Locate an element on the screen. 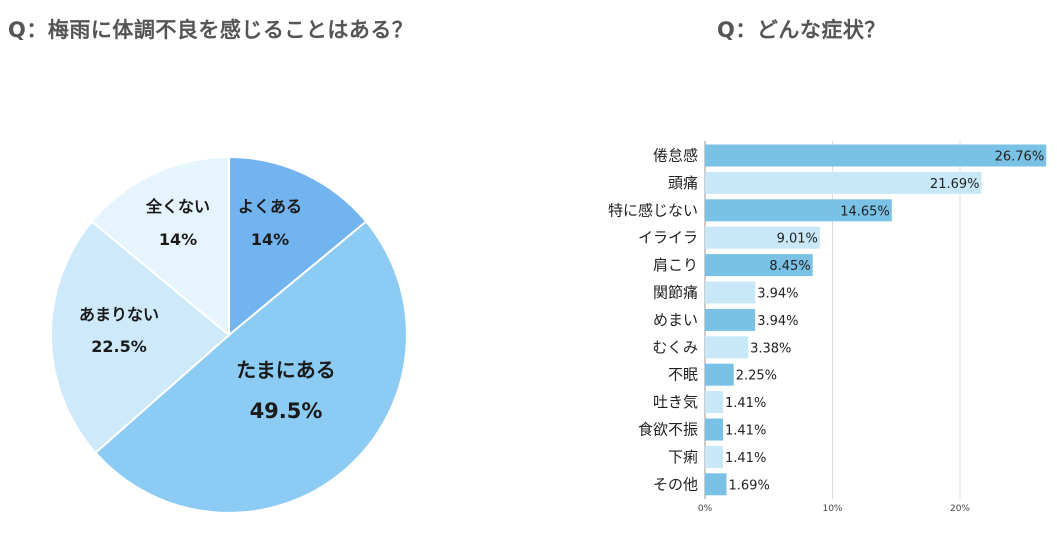 The height and width of the screenshot is (534, 1057). pie-slice-label: 全くない is located at coordinates (177, 206).